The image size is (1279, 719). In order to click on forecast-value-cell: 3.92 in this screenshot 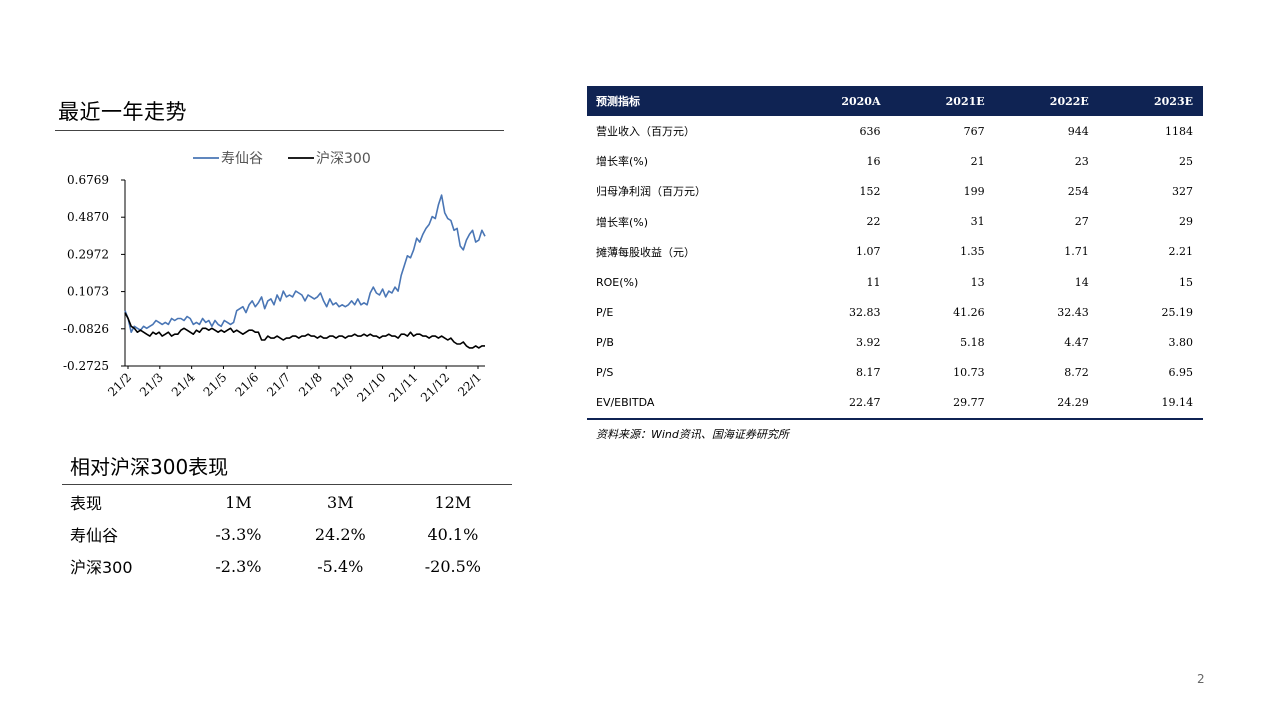, I will do `click(868, 342)`.